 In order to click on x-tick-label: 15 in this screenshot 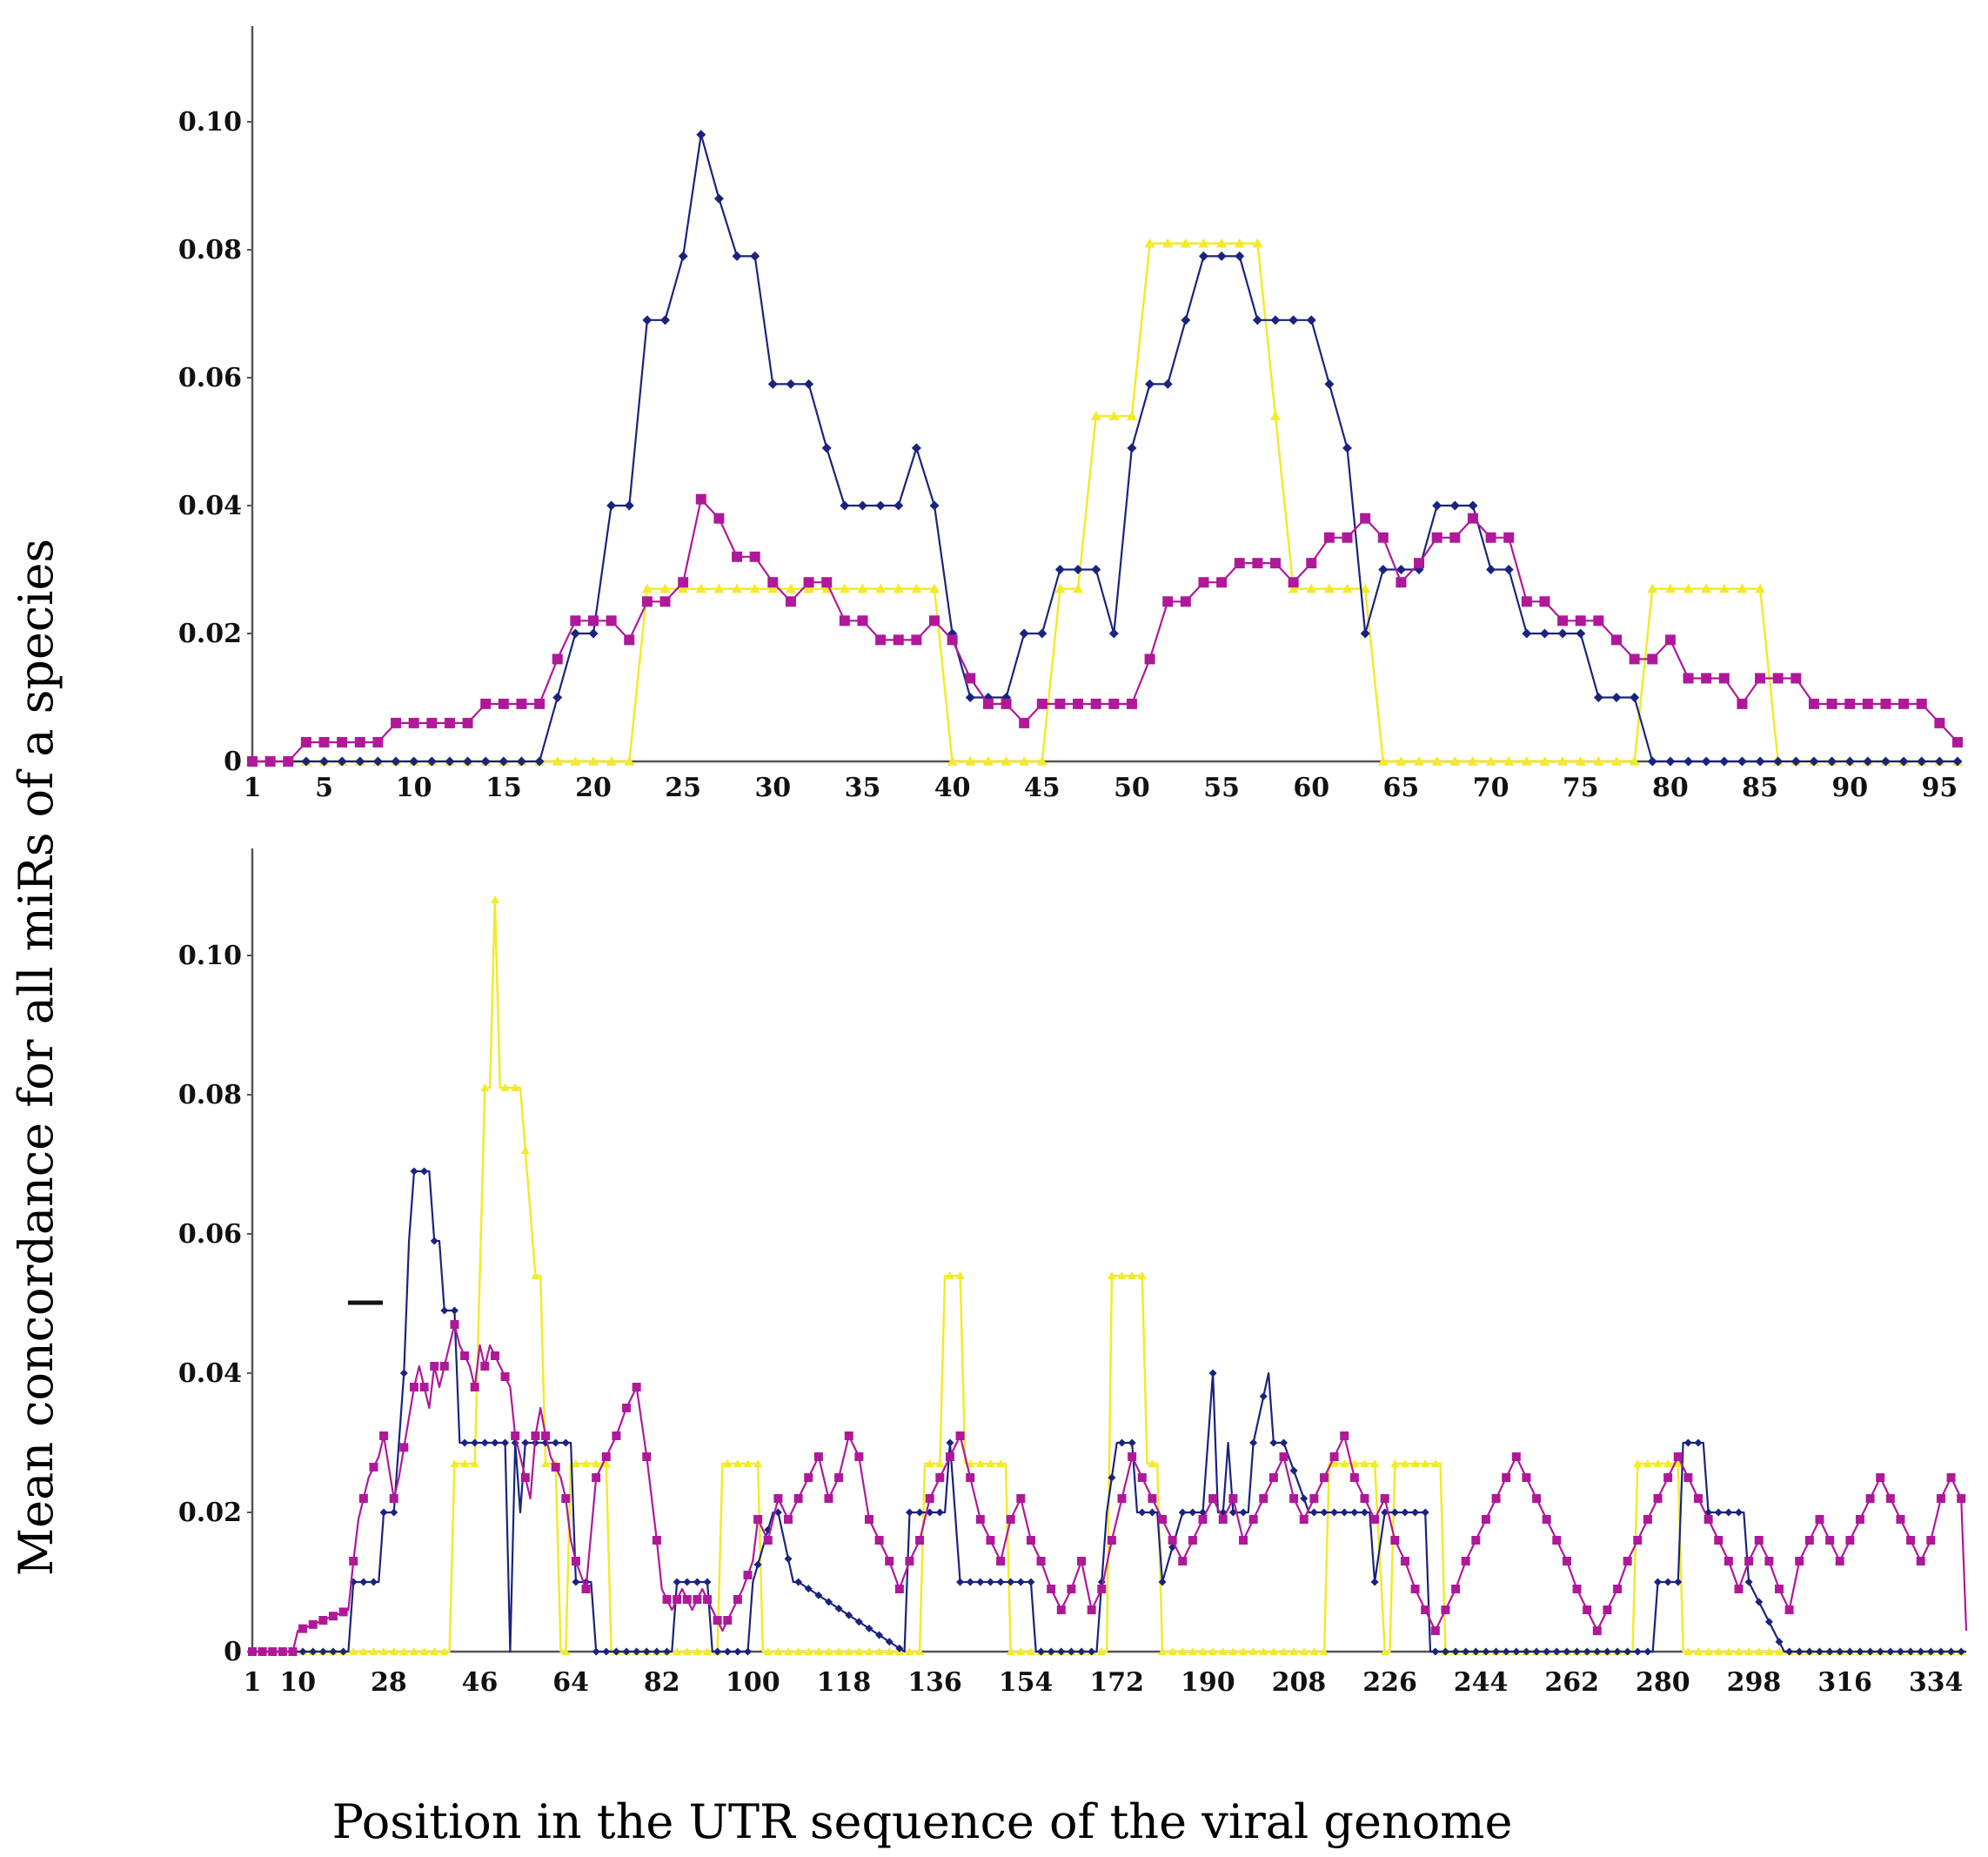, I will do `click(503, 788)`.